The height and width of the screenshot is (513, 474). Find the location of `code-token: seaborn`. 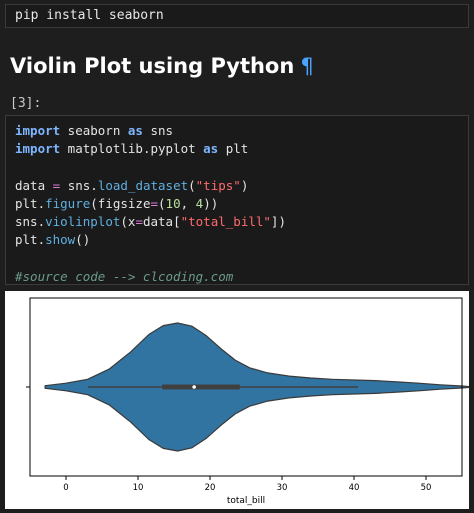

code-token: seaborn is located at coordinates (94, 130).